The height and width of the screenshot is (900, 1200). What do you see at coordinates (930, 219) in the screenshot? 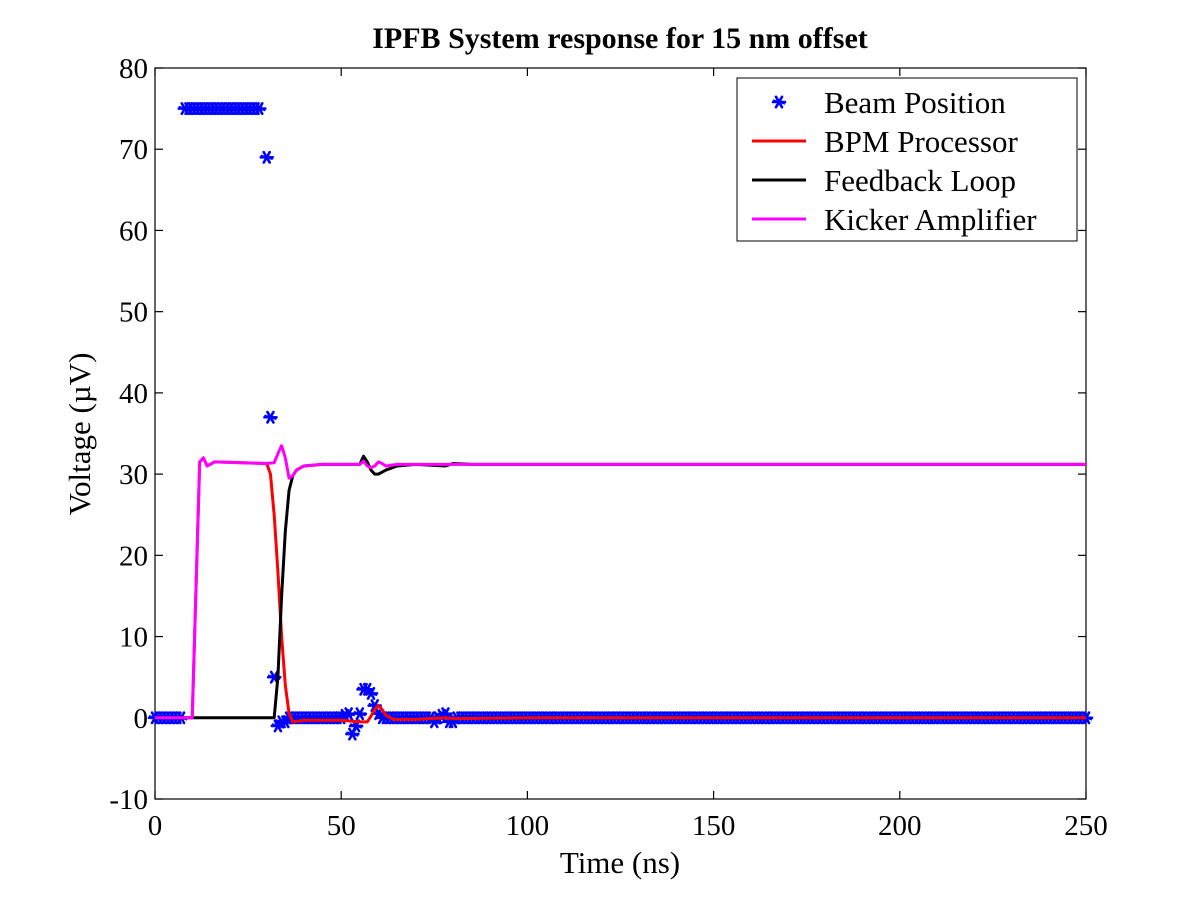
I see `legend-label: Kicker Amplifier` at bounding box center [930, 219].